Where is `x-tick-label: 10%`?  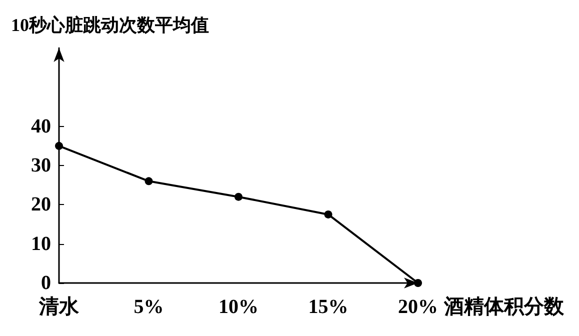
x-tick-label: 10% is located at coordinates (238, 307).